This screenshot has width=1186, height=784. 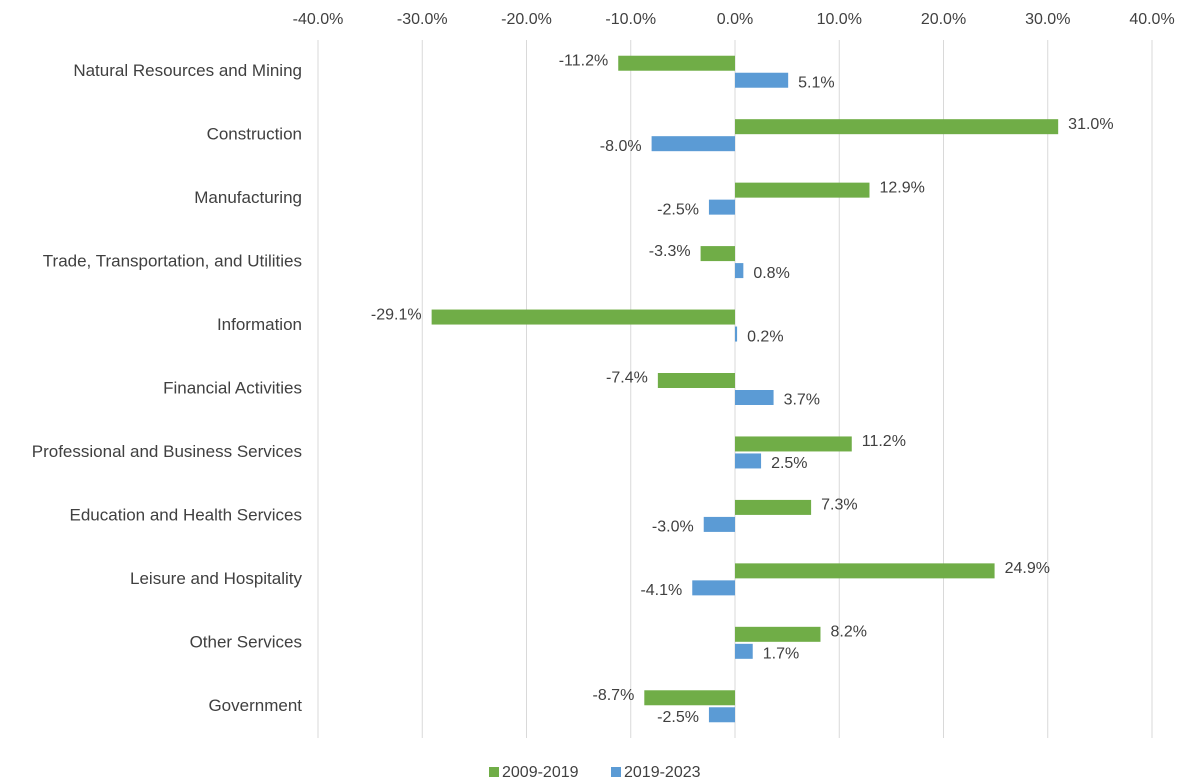 What do you see at coordinates (1047, 19) in the screenshot?
I see `x-tick-label: 30.0%` at bounding box center [1047, 19].